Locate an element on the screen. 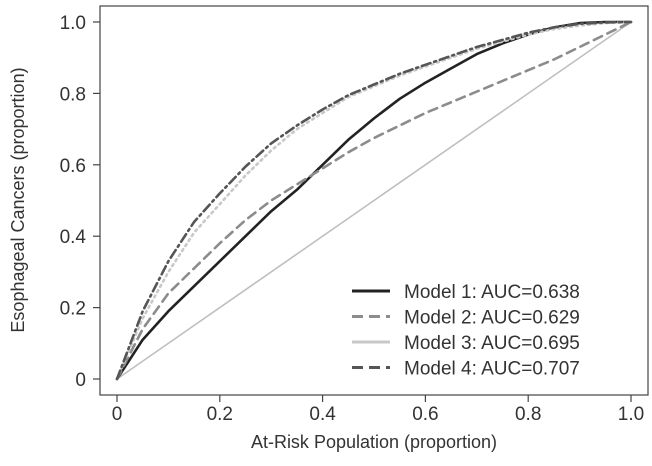 This screenshot has width=652, height=466. y-axis: 0 0.2 0.4 0.6 0.8 1.0 is located at coordinates (80, 202).